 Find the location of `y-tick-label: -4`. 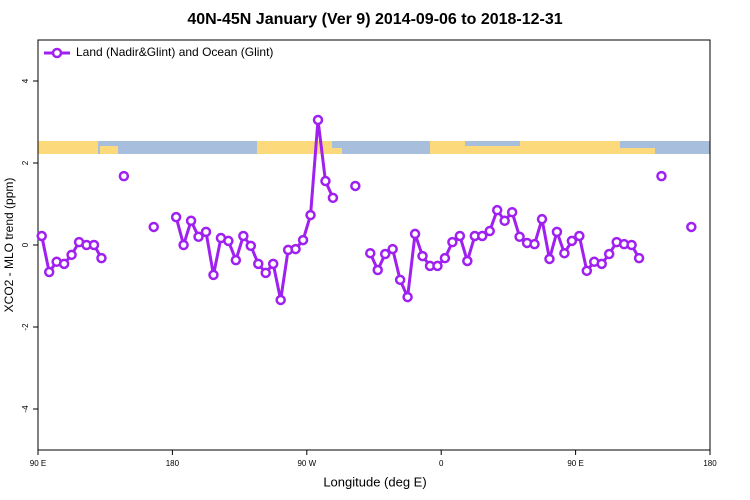

y-tick-label: -4 is located at coordinates (25, 409).